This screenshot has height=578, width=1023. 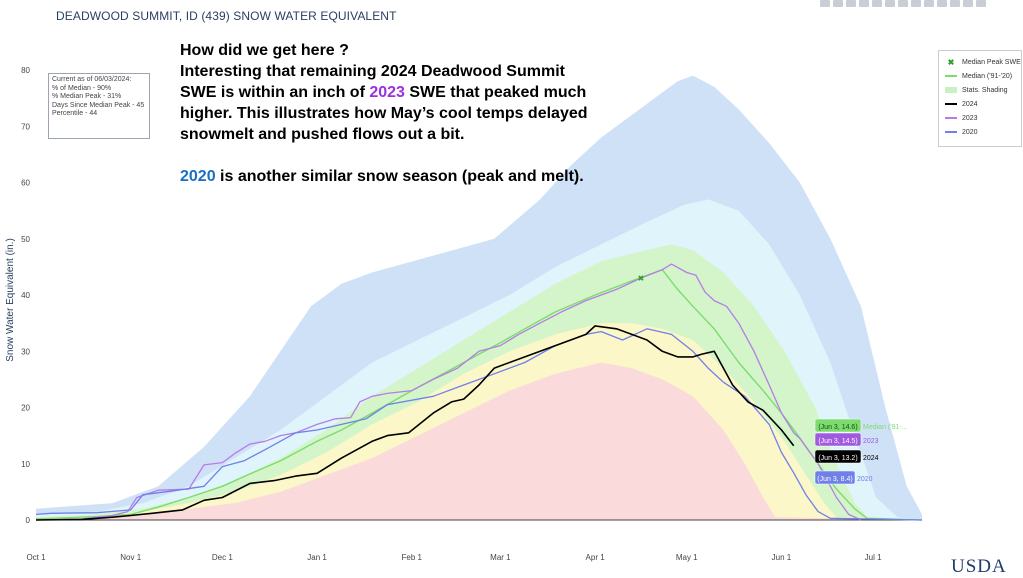 I want to click on x-tick-label: Oct 1, so click(x=36, y=557).